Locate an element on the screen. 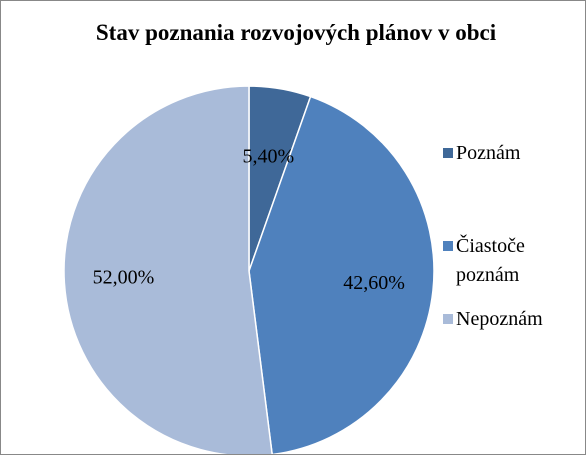 The width and height of the screenshot is (586, 455). legend-item: Poznám is located at coordinates (506, 153).